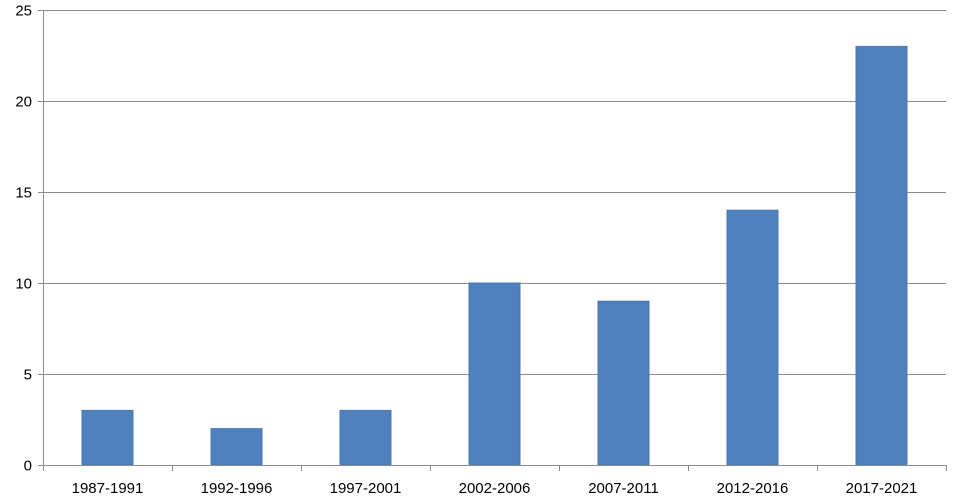  What do you see at coordinates (107, 437) in the screenshot?
I see `bar-1987-1991` at bounding box center [107, 437].